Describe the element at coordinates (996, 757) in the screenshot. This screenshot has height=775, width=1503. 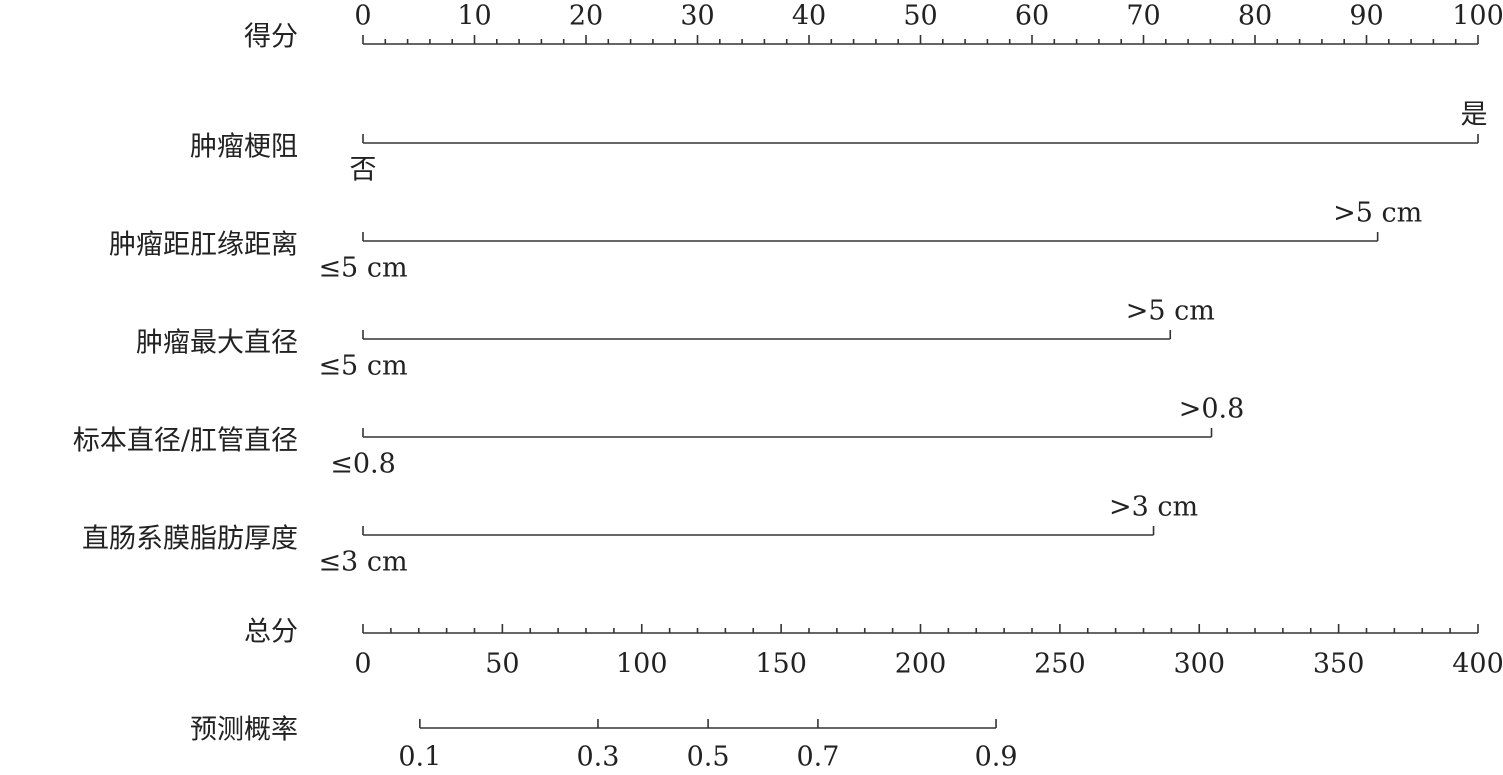
I see `tick-label: 0.9` at that location.